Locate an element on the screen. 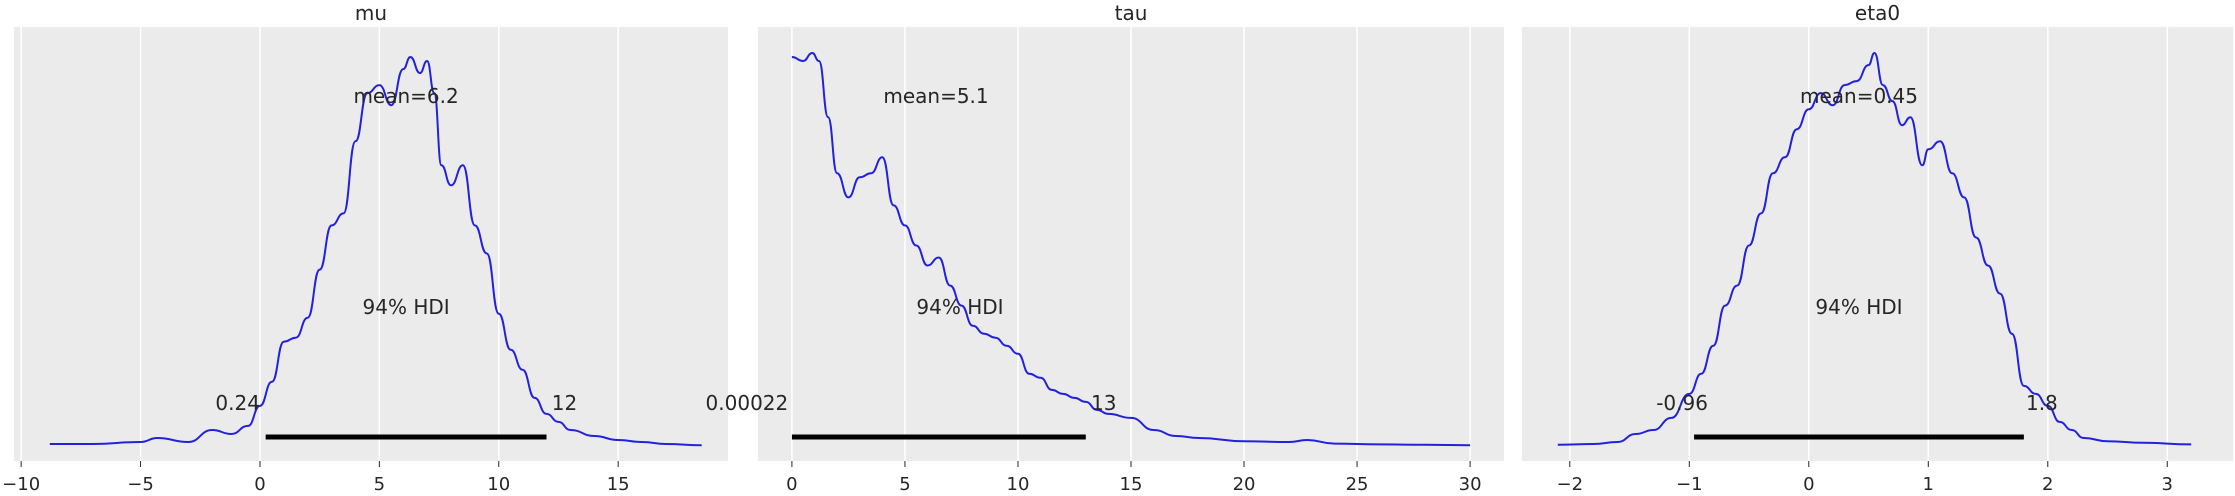 The width and height of the screenshot is (2235, 496). x-tick-label: −1 is located at coordinates (1689, 484).